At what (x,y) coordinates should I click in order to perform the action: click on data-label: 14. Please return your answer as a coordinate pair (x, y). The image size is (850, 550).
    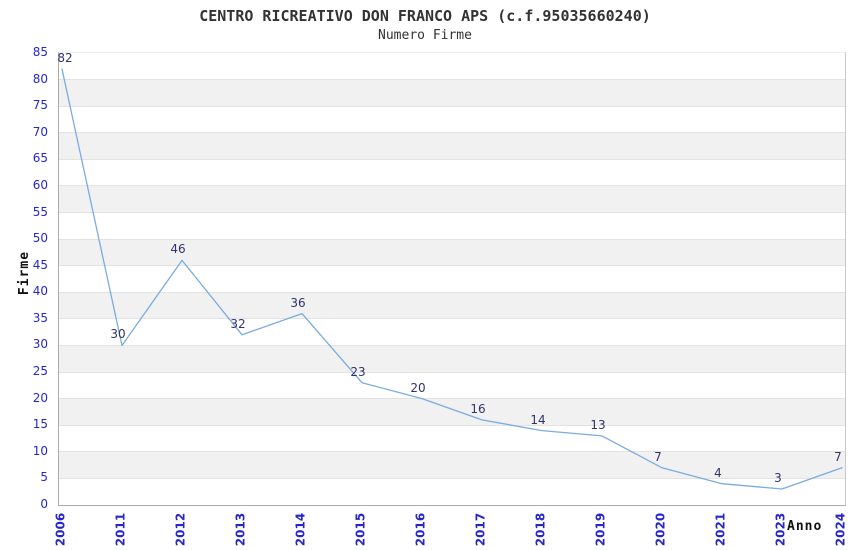
    Looking at the image, I should click on (538, 419).